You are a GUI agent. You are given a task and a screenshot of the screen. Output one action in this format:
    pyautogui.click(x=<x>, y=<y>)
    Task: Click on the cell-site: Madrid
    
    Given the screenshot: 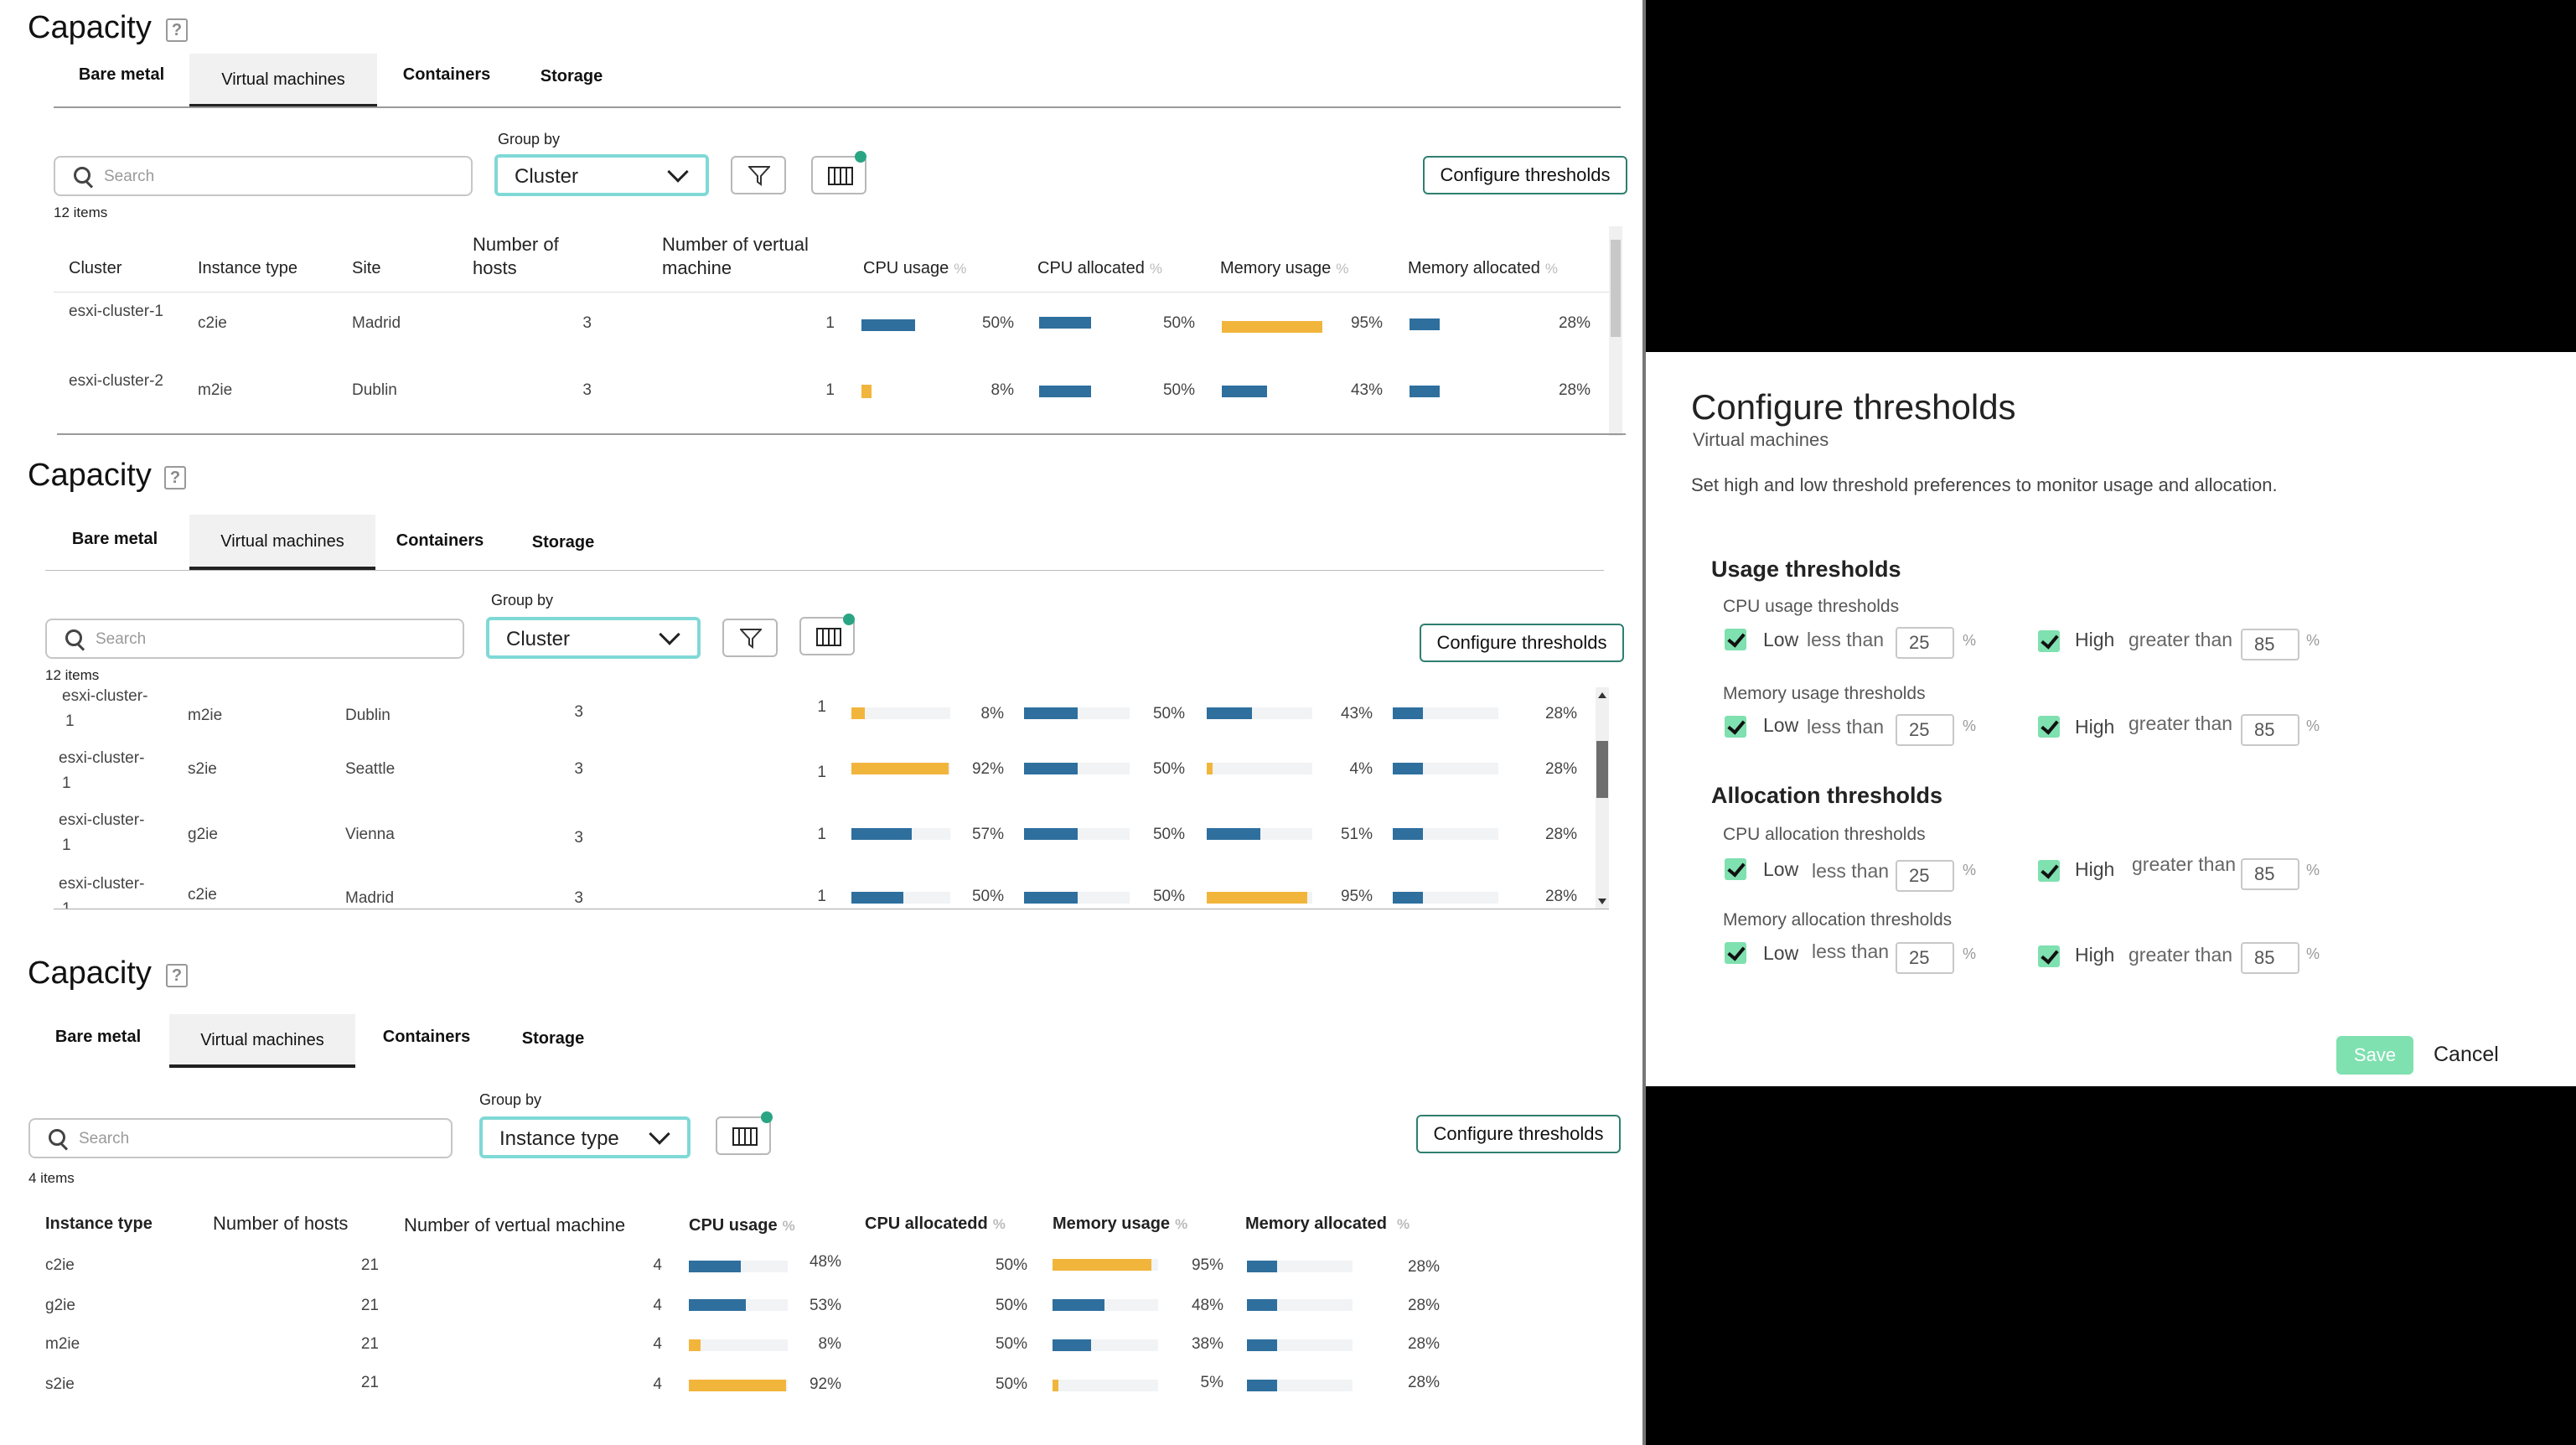 What is the action you would take?
    pyautogui.click(x=376, y=323)
    